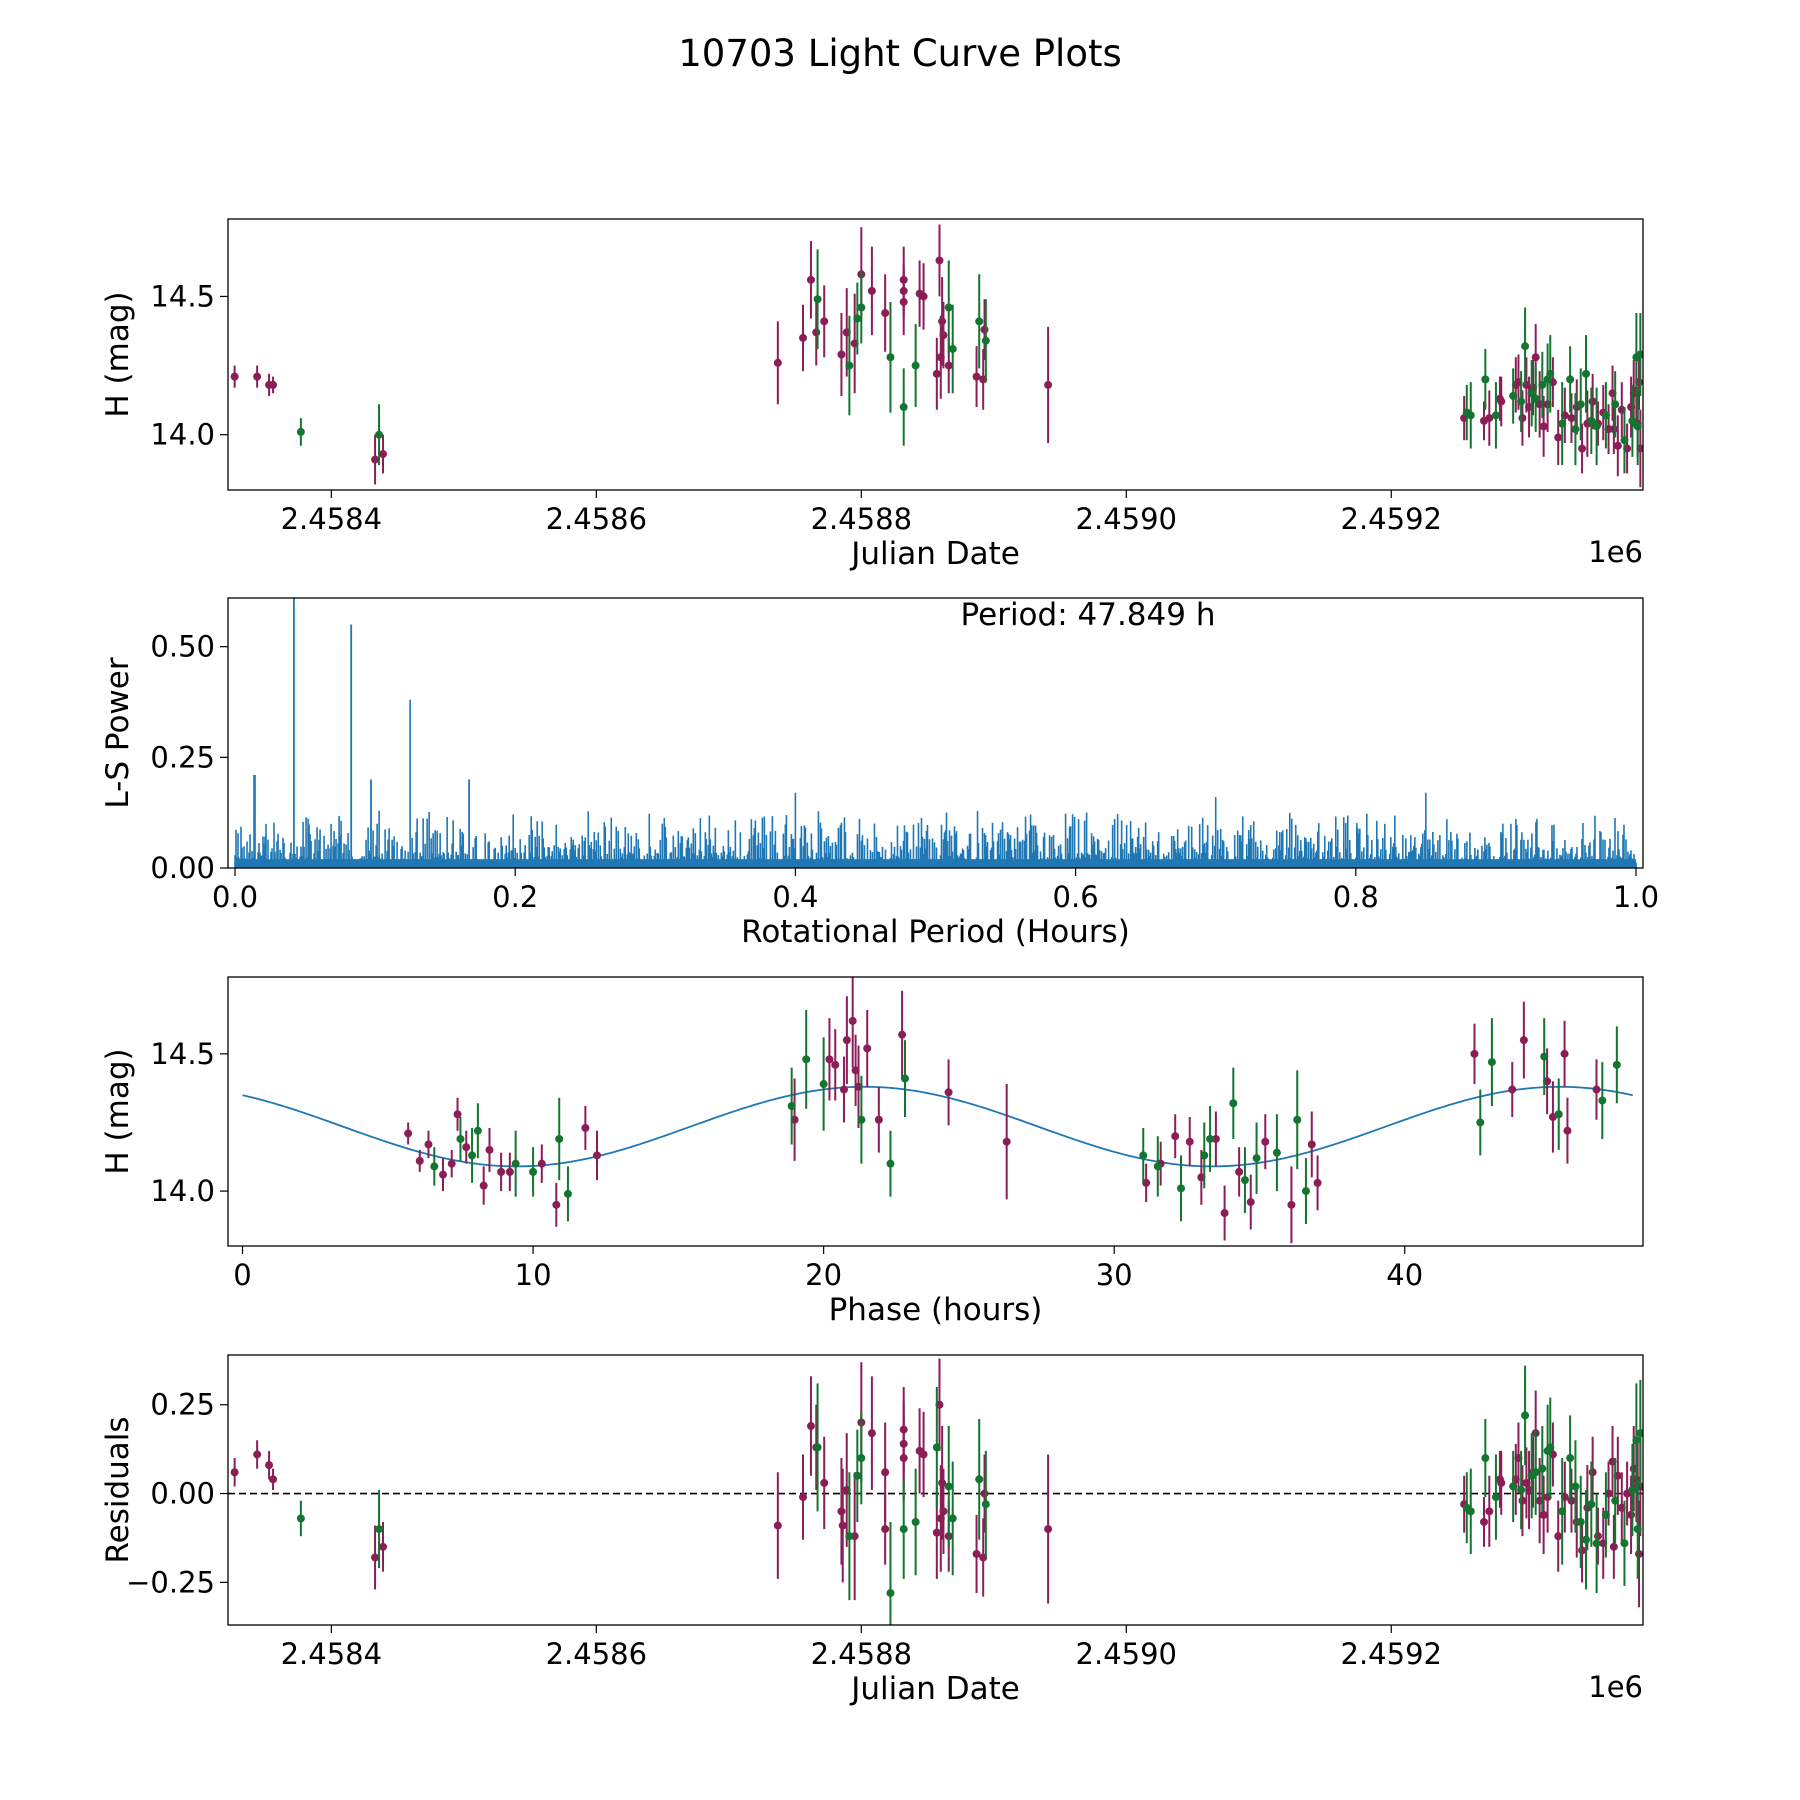  I want to click on series-filter-green, so click(969, 1495).